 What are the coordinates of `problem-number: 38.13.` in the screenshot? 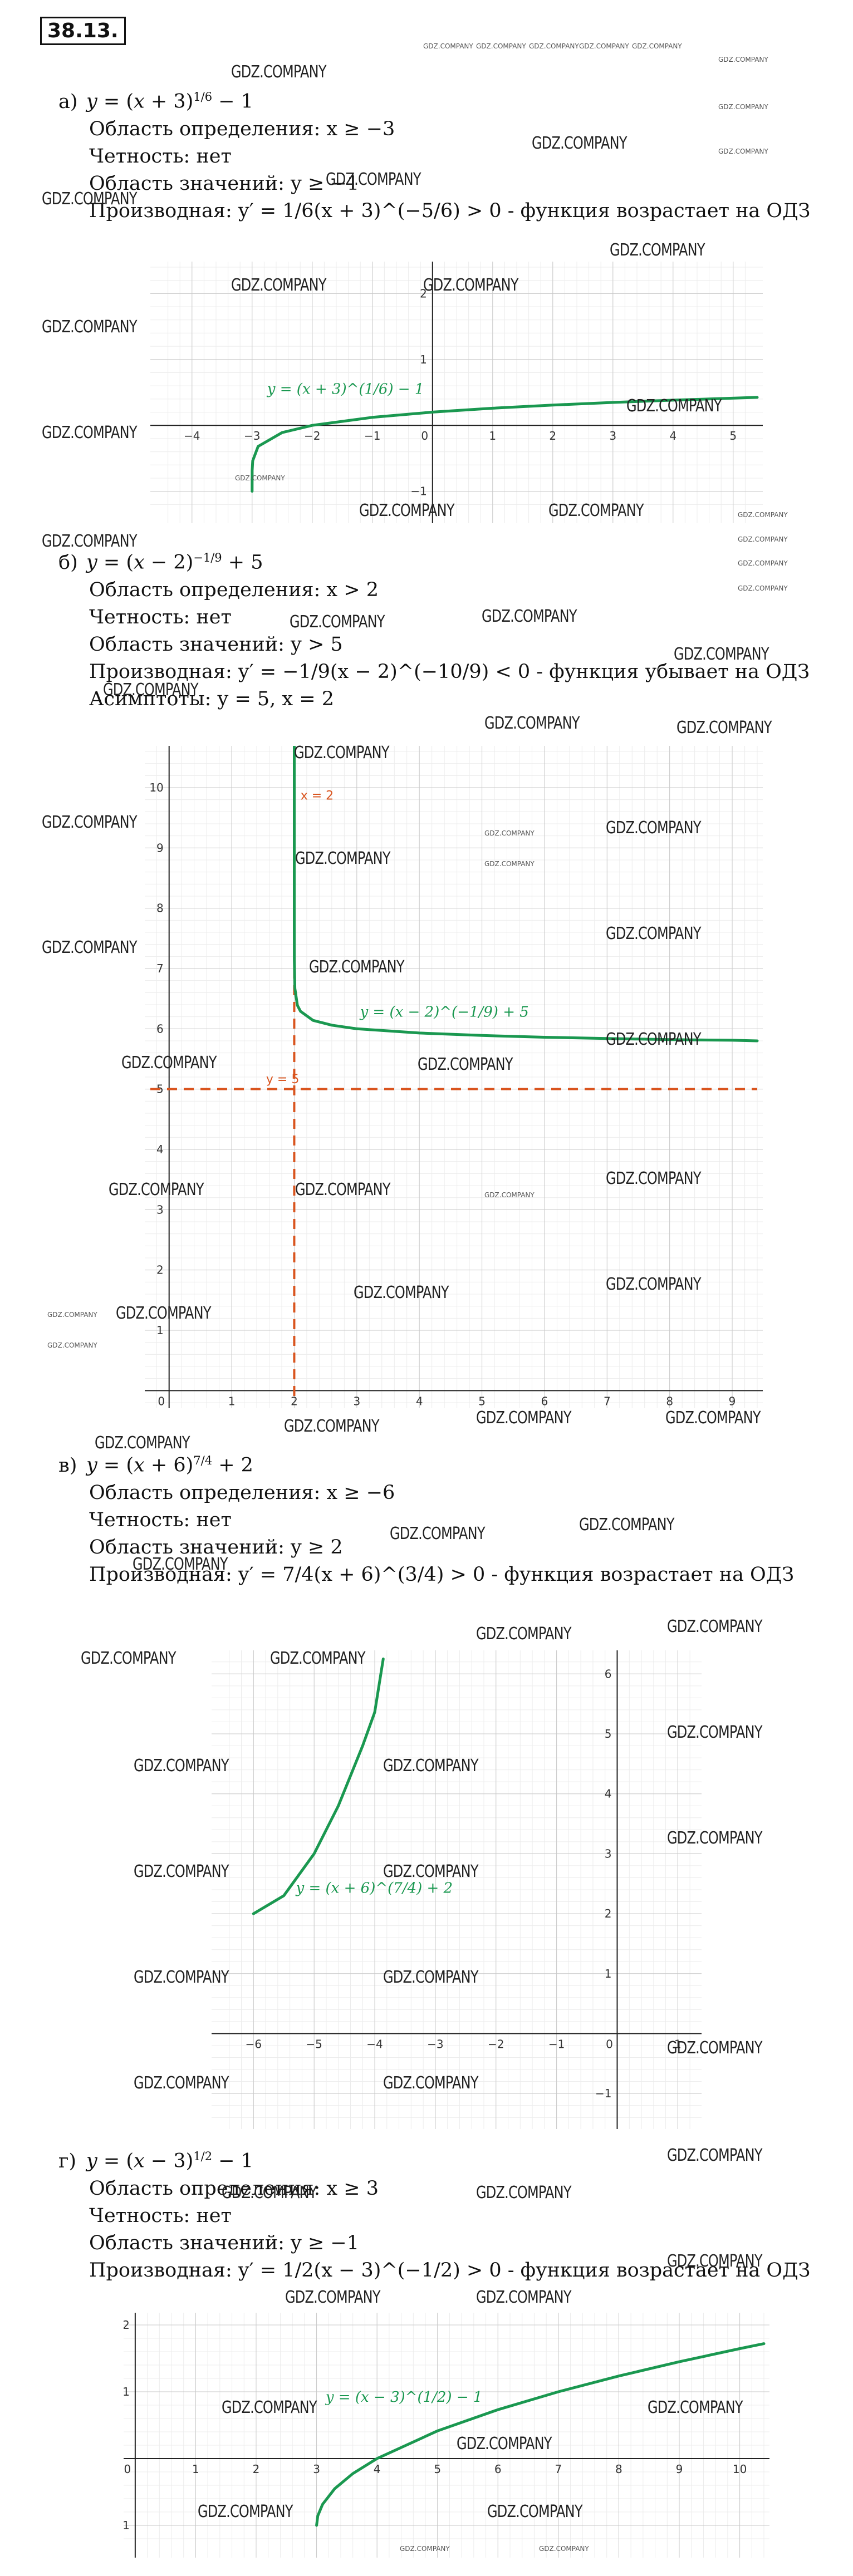 It's located at (83, 31).